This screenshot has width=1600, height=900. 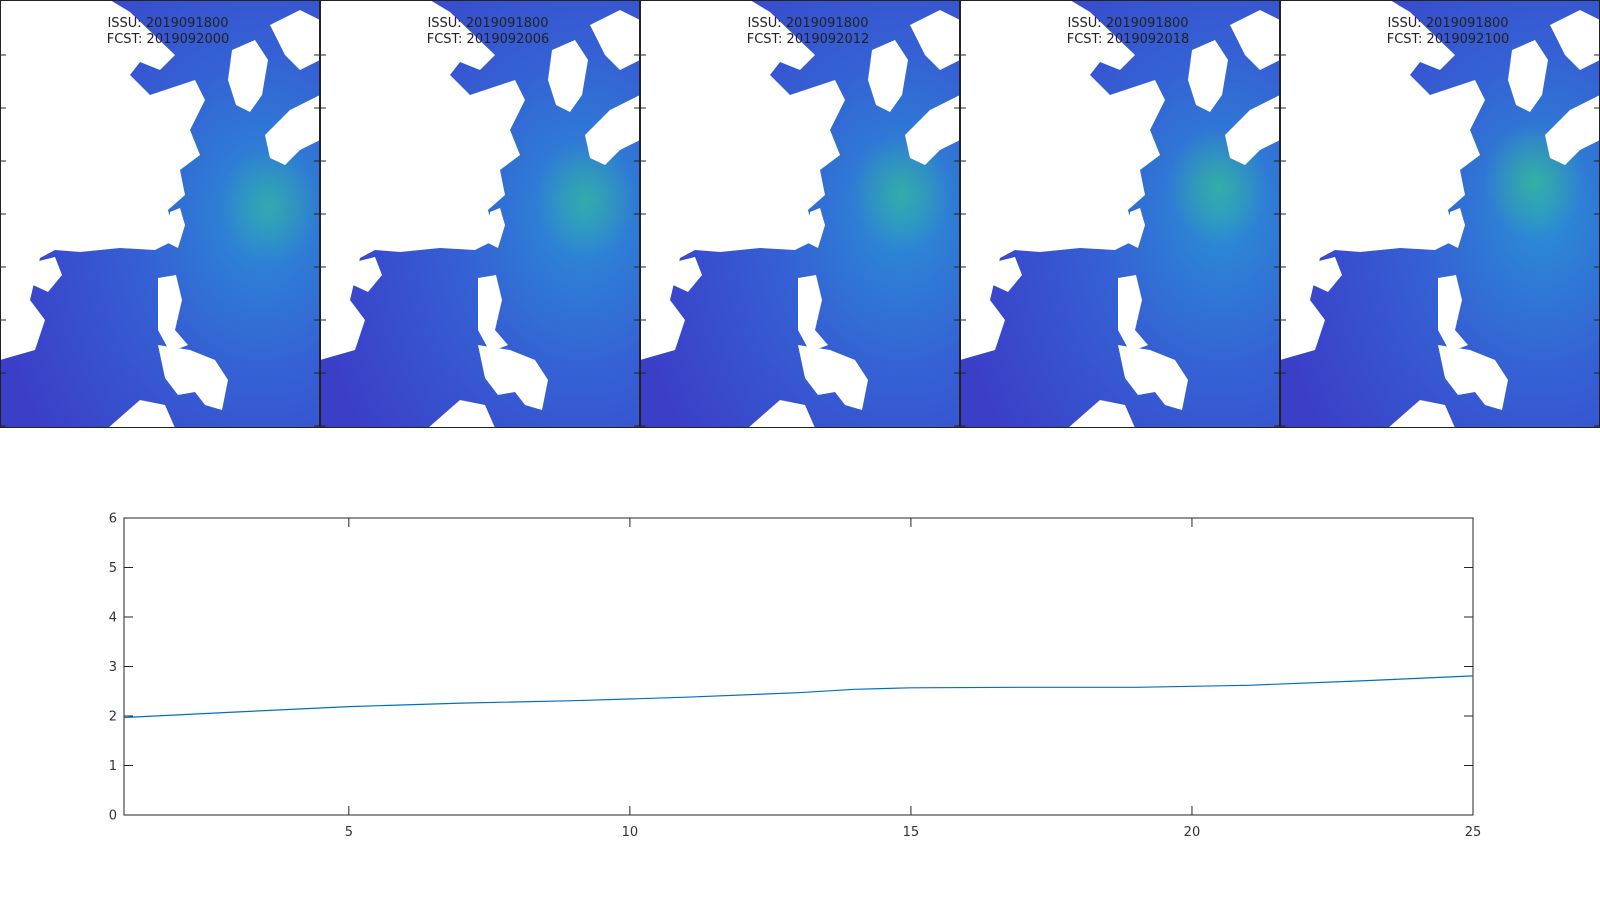 I want to click on x-tick-label: 15, so click(x=911, y=832).